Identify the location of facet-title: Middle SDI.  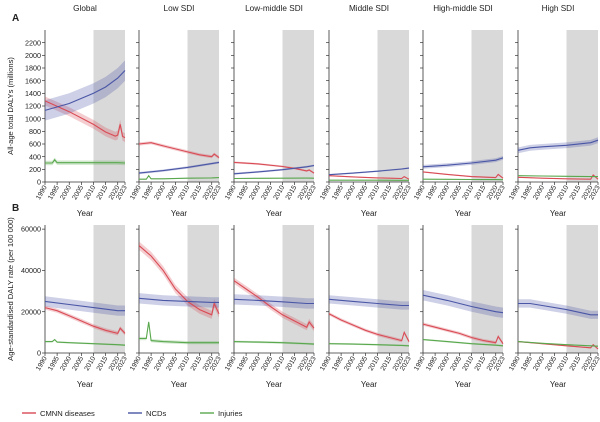
(369, 8).